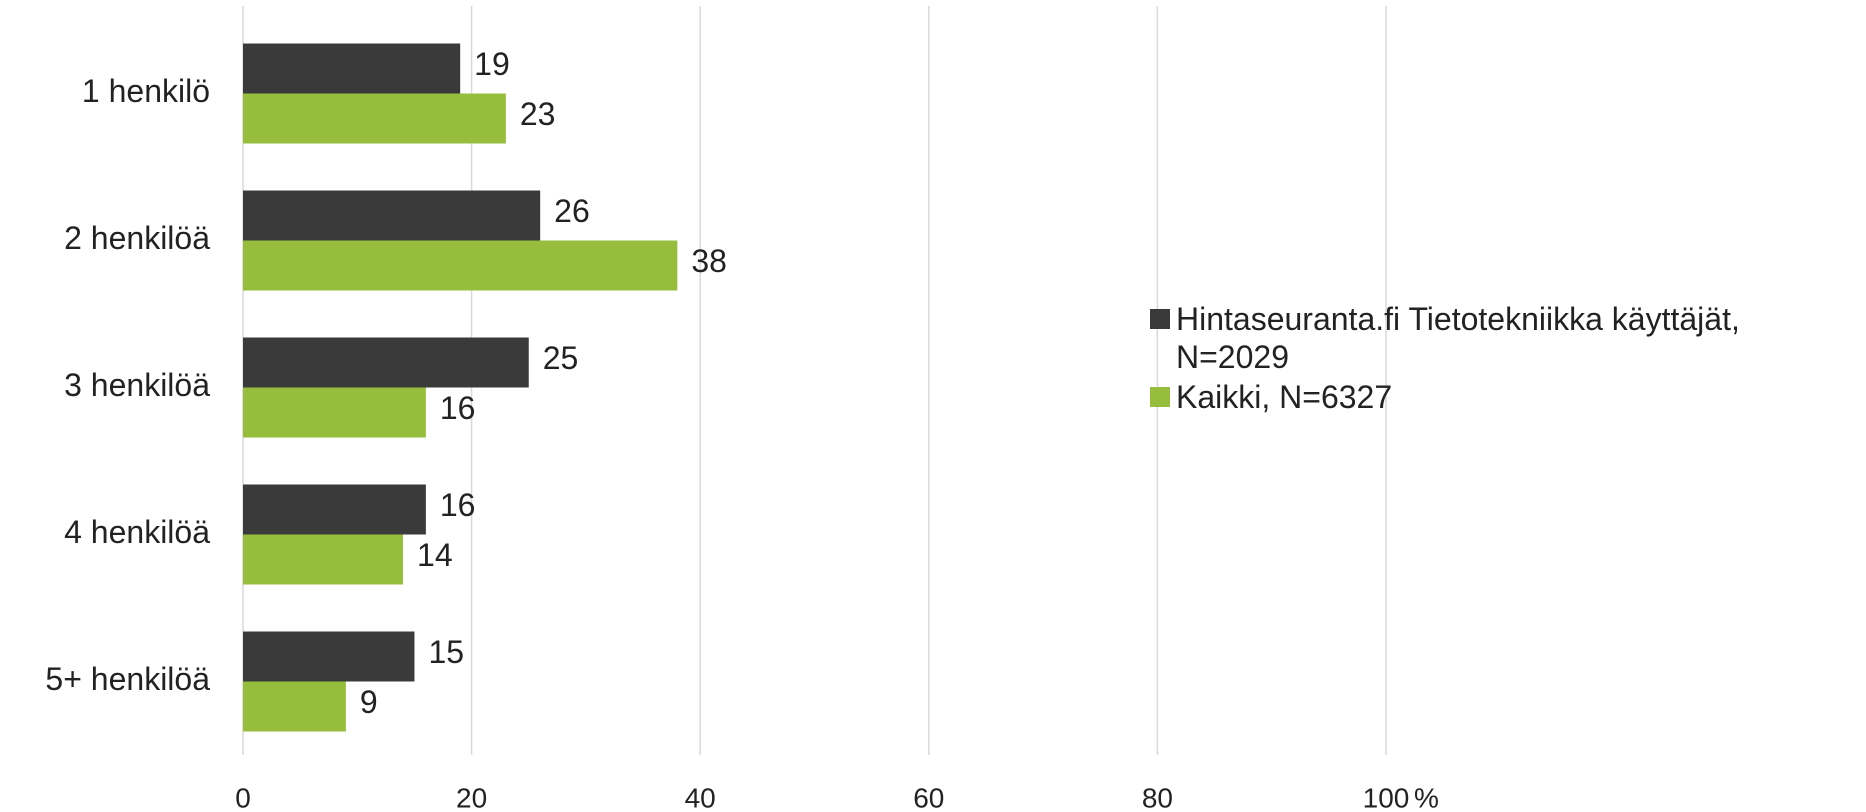 The image size is (1866, 812). What do you see at coordinates (1386, 797) in the screenshot?
I see `x-tick-label: 100` at bounding box center [1386, 797].